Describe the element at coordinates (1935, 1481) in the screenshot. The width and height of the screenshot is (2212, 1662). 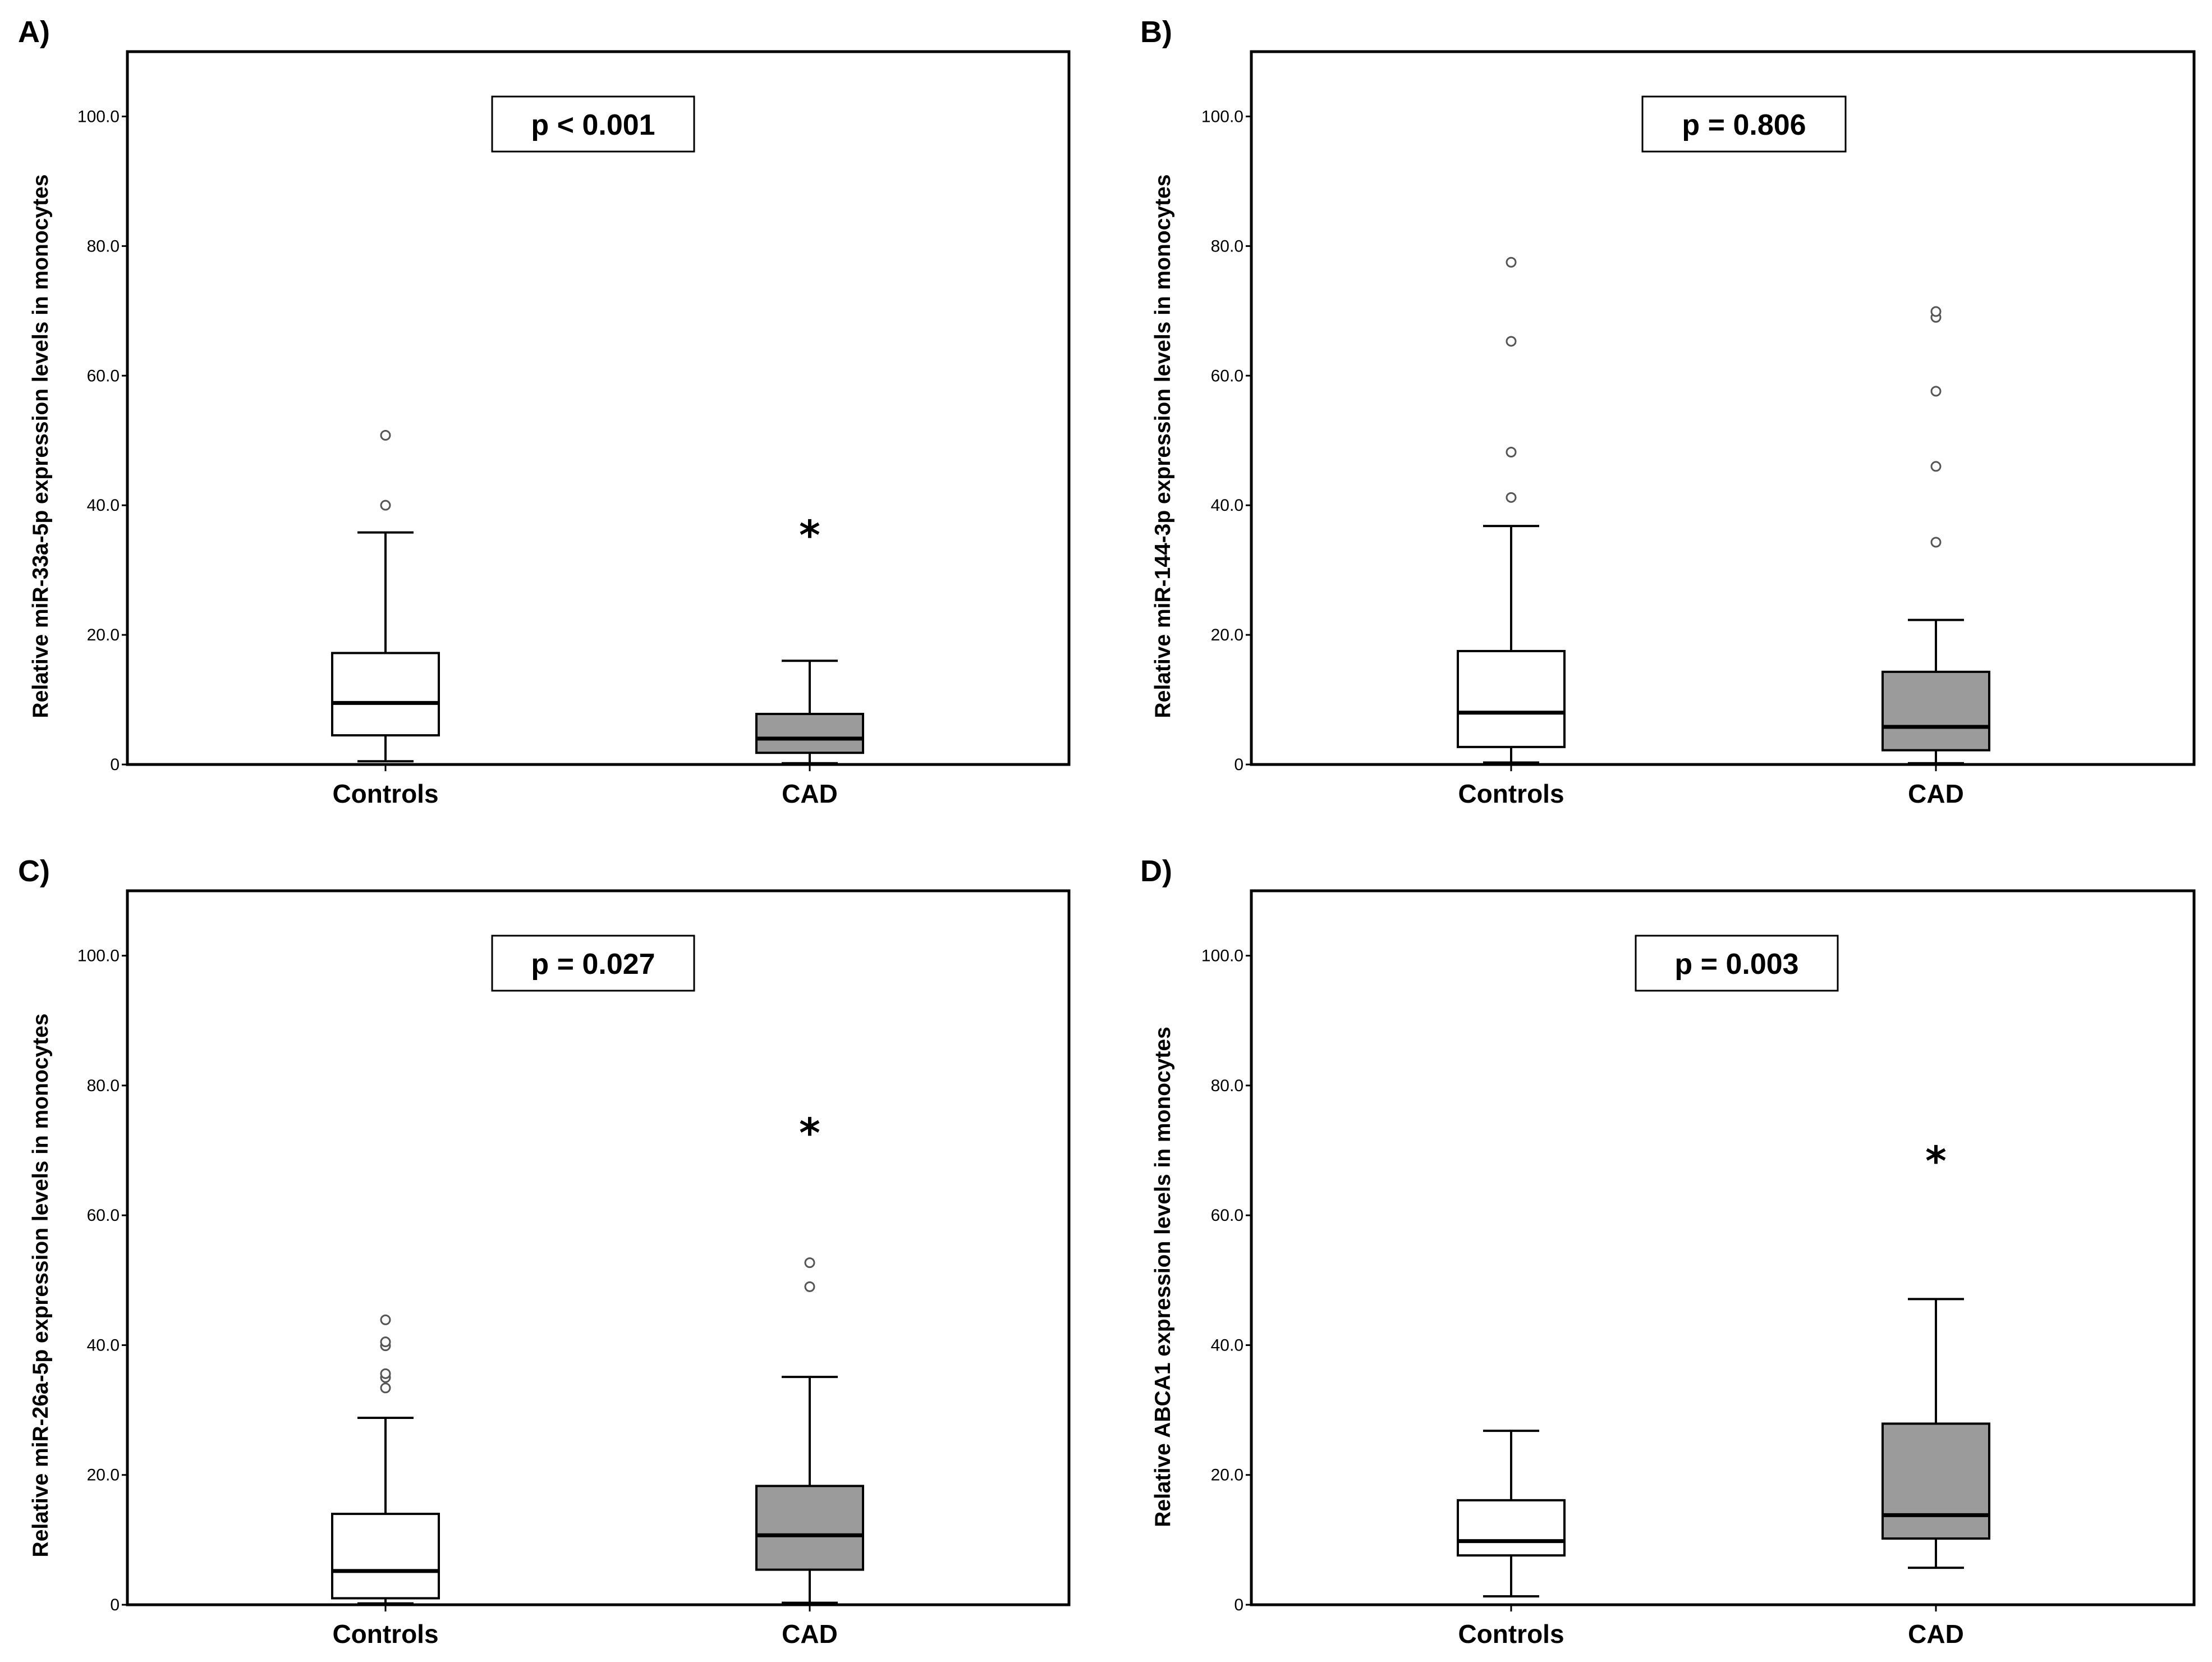
I see `panel-d-cad-box` at that location.